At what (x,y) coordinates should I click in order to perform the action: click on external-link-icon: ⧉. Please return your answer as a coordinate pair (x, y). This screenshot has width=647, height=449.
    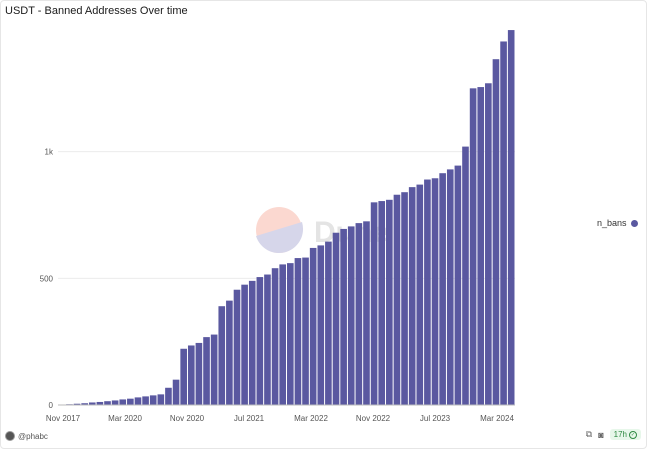
    Looking at the image, I should click on (589, 434).